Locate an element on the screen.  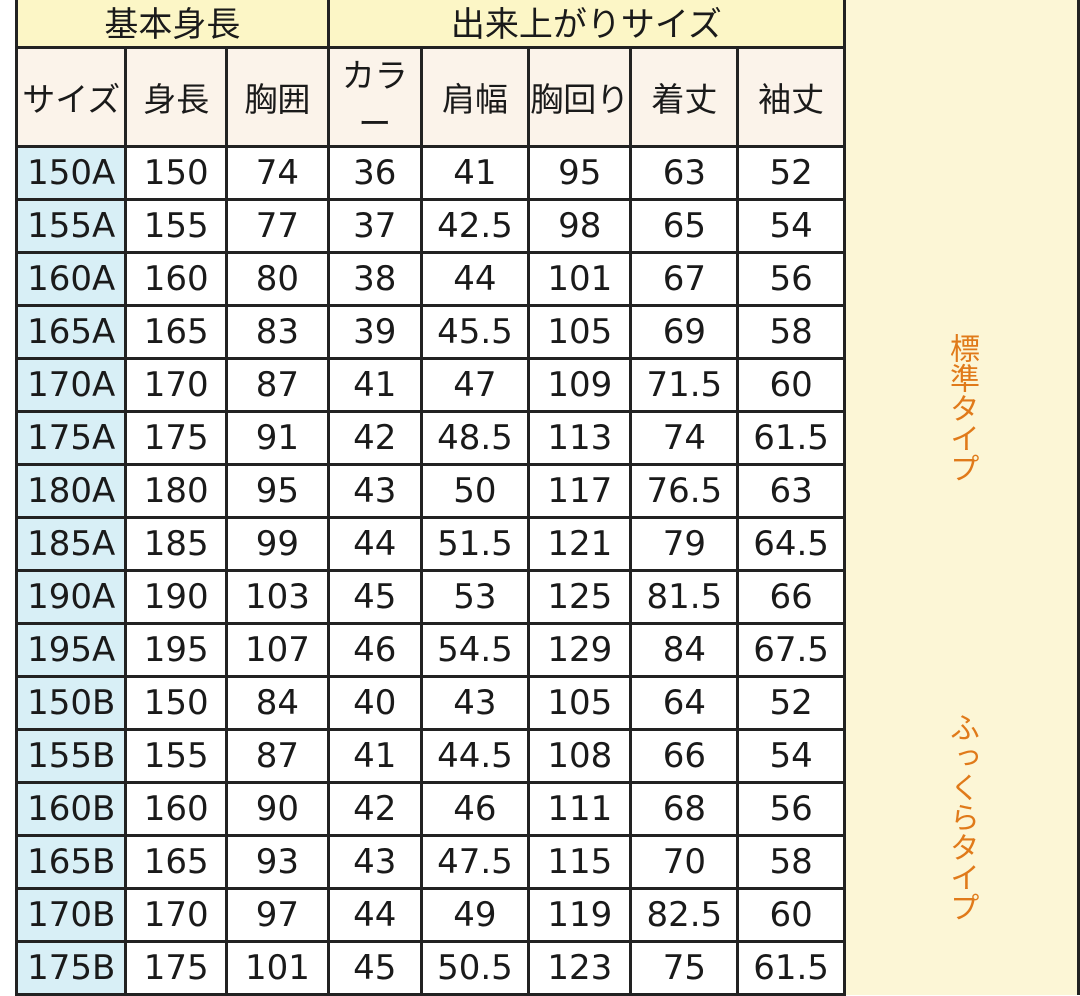
value-cell: 67.5 is located at coordinates (791, 650).